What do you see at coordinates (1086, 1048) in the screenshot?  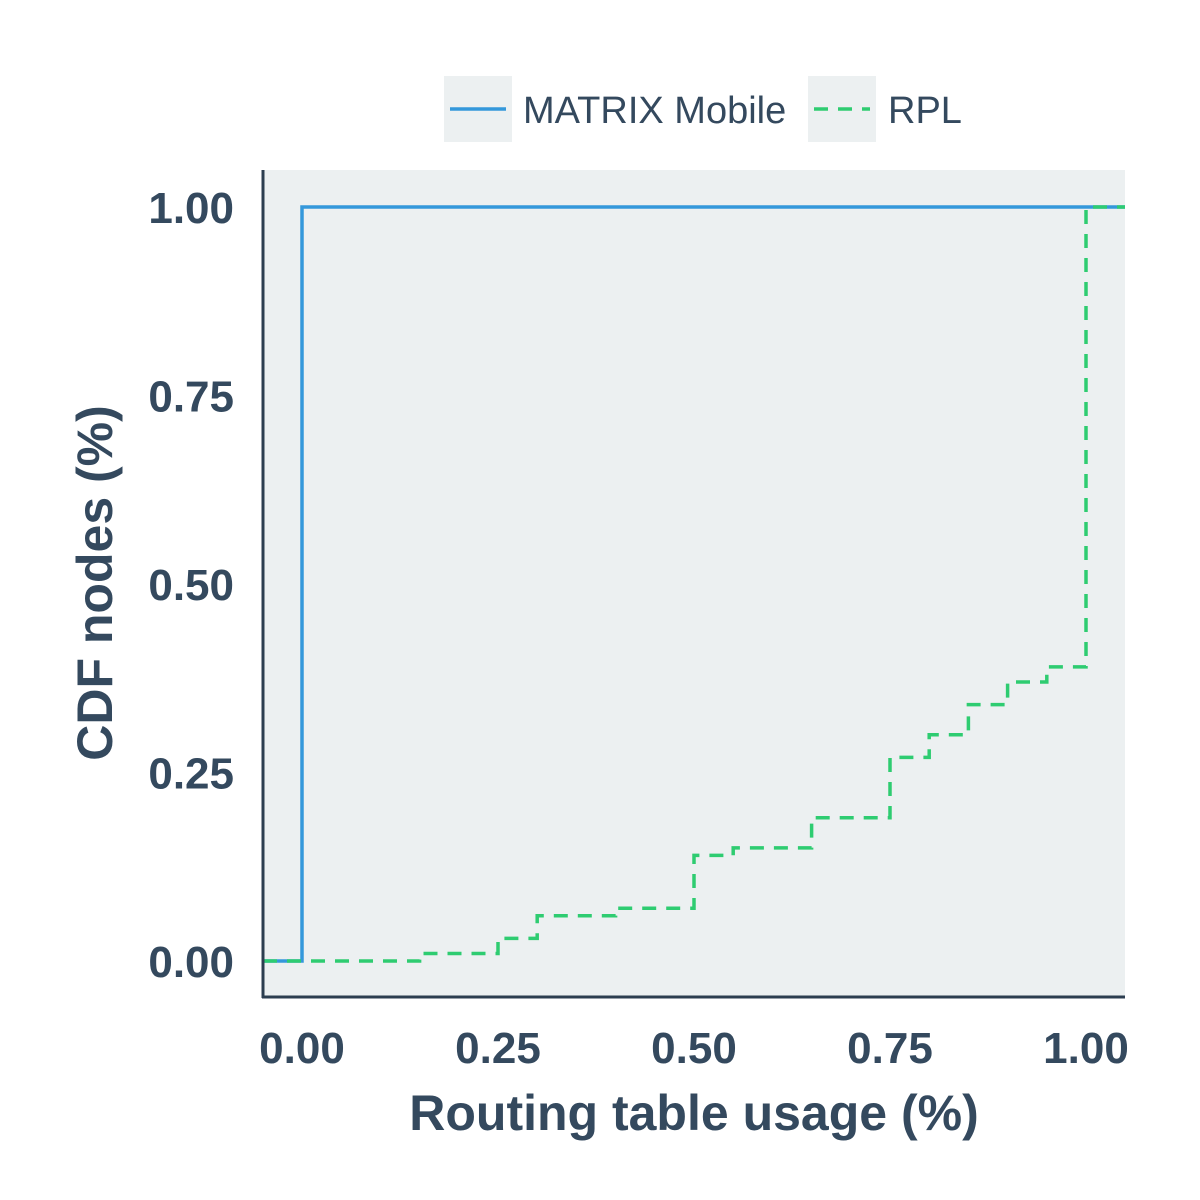 I see `x-tick-label: 1.00` at bounding box center [1086, 1048].